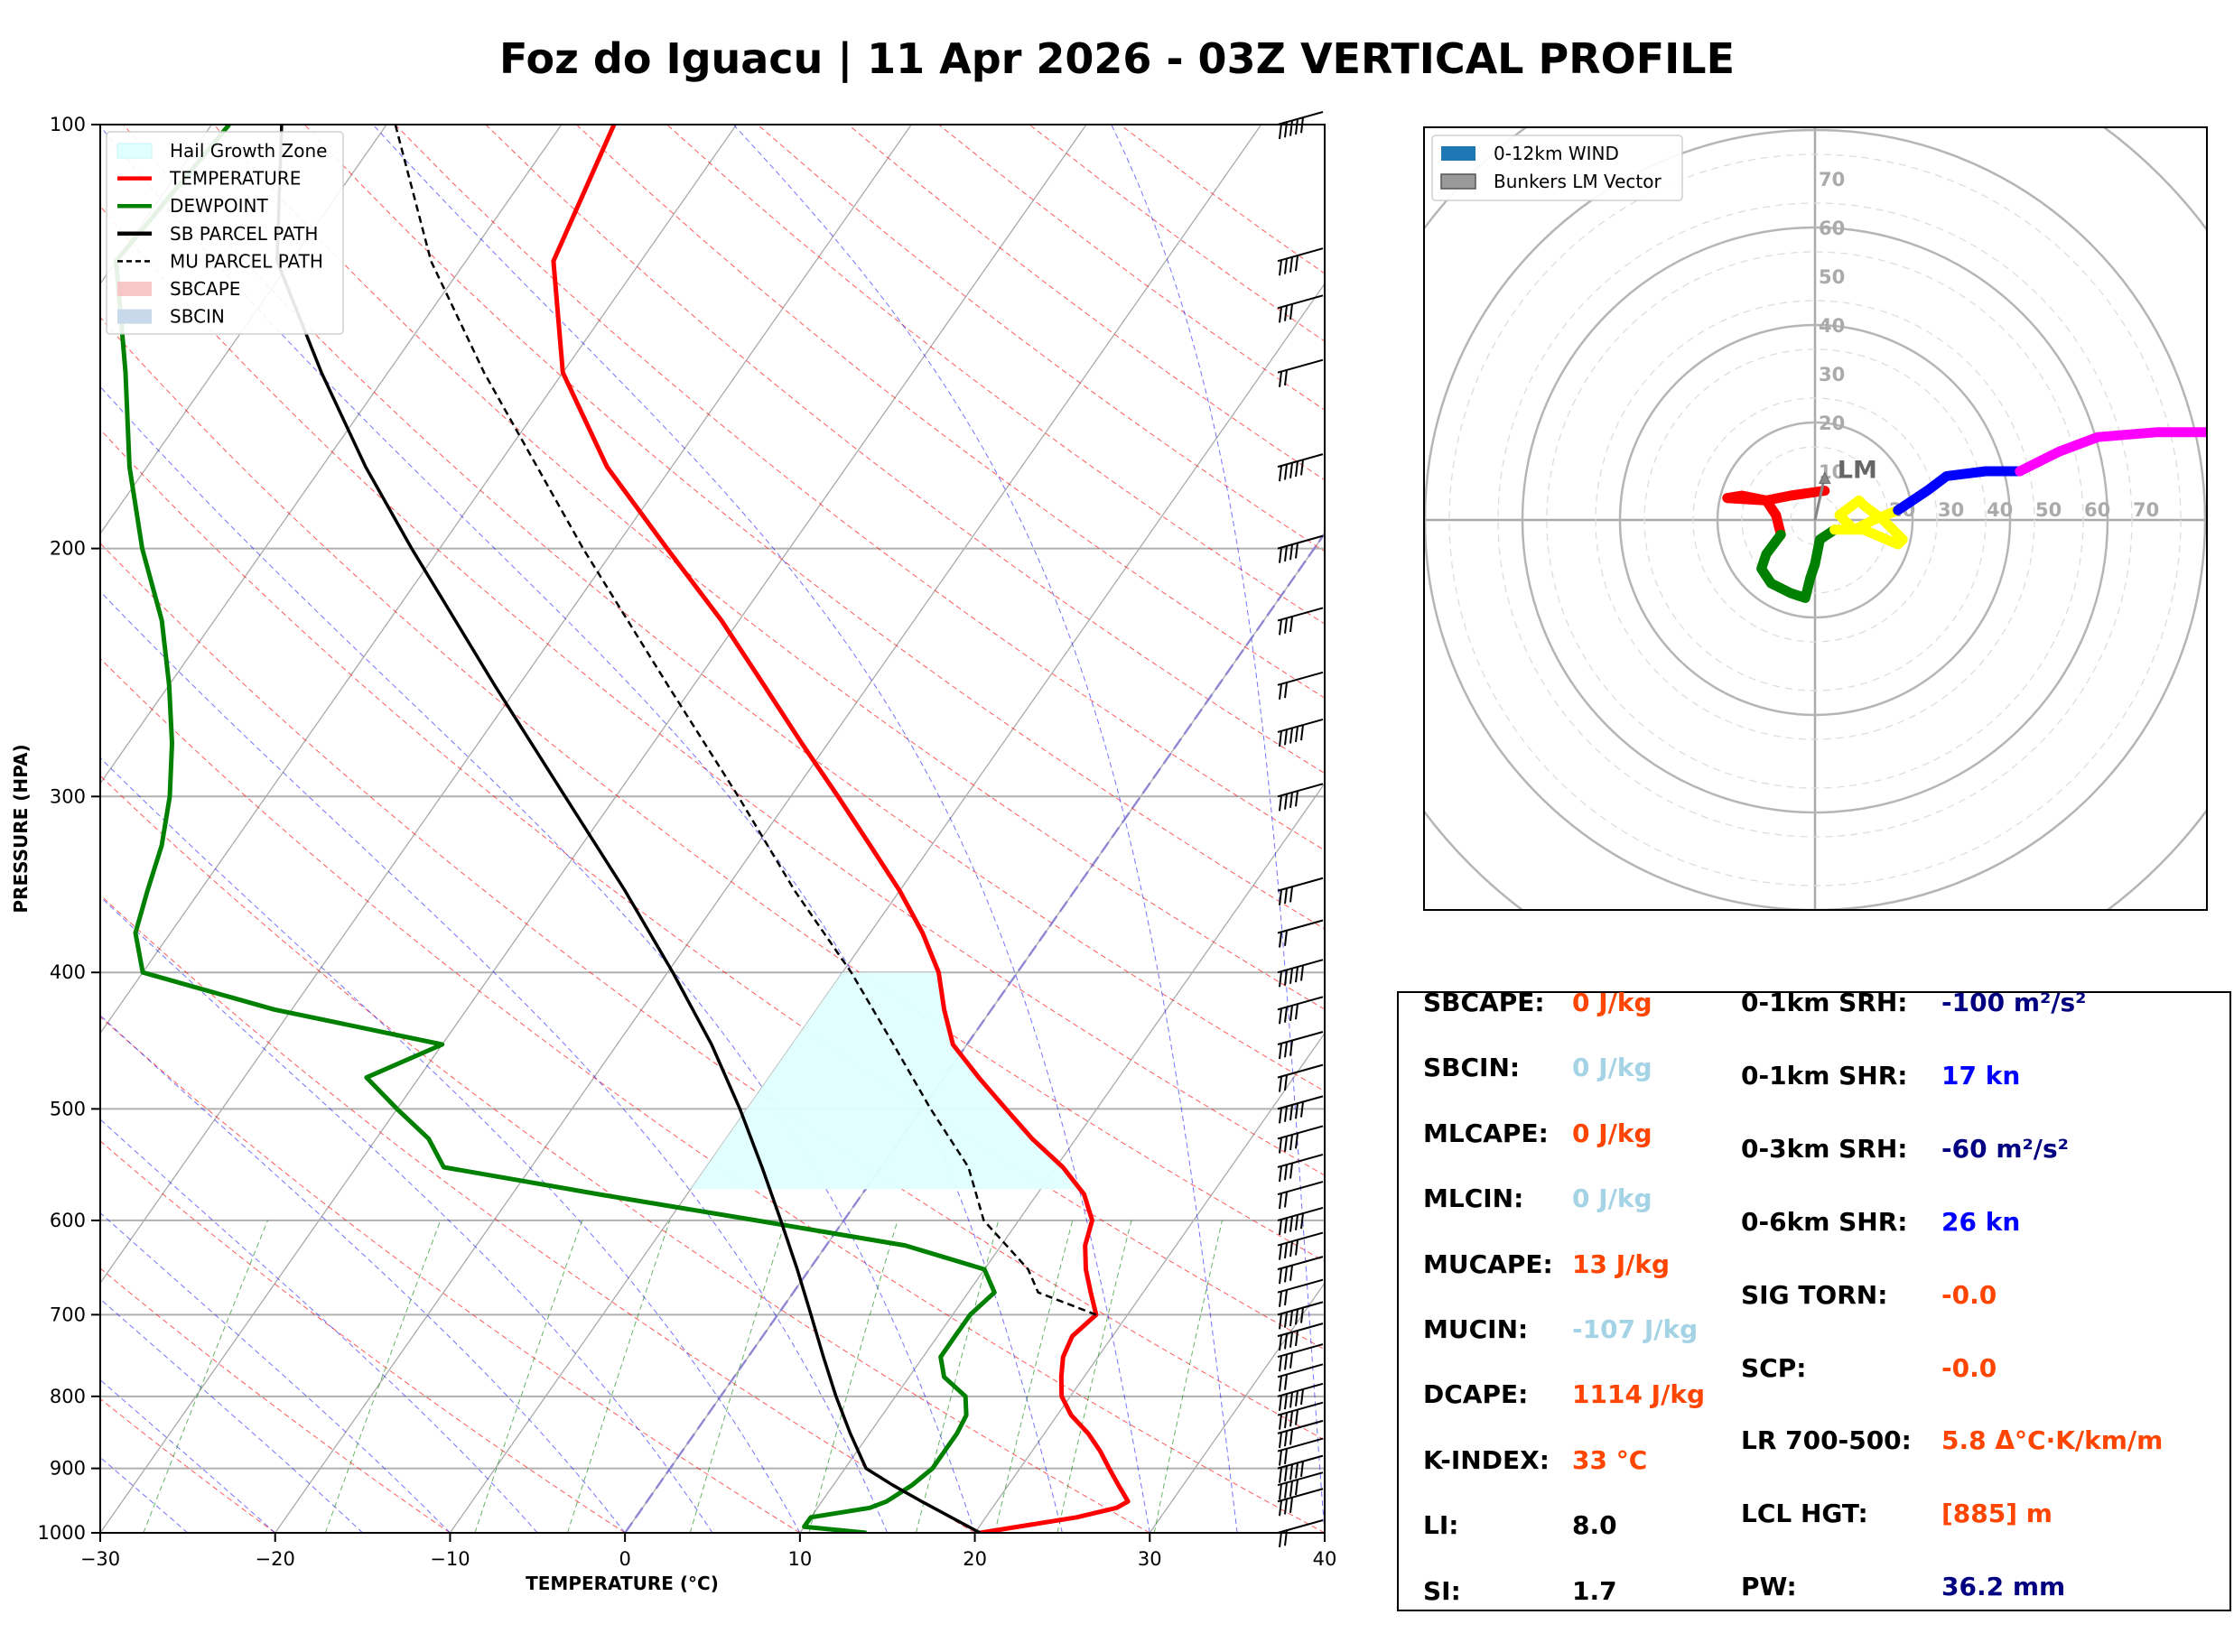 Image resolution: width=2234 pixels, height=1652 pixels. Describe the element at coordinates (2000, 510) in the screenshot. I see `hodo-axis-label: 40` at that location.